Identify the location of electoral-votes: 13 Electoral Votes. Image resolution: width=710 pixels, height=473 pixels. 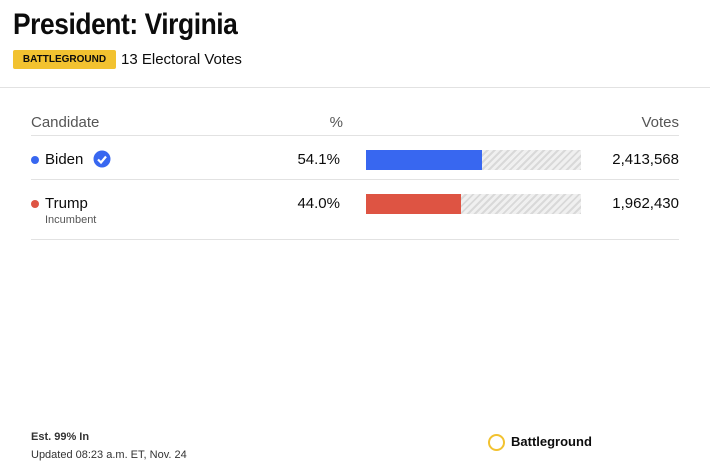
(181, 59).